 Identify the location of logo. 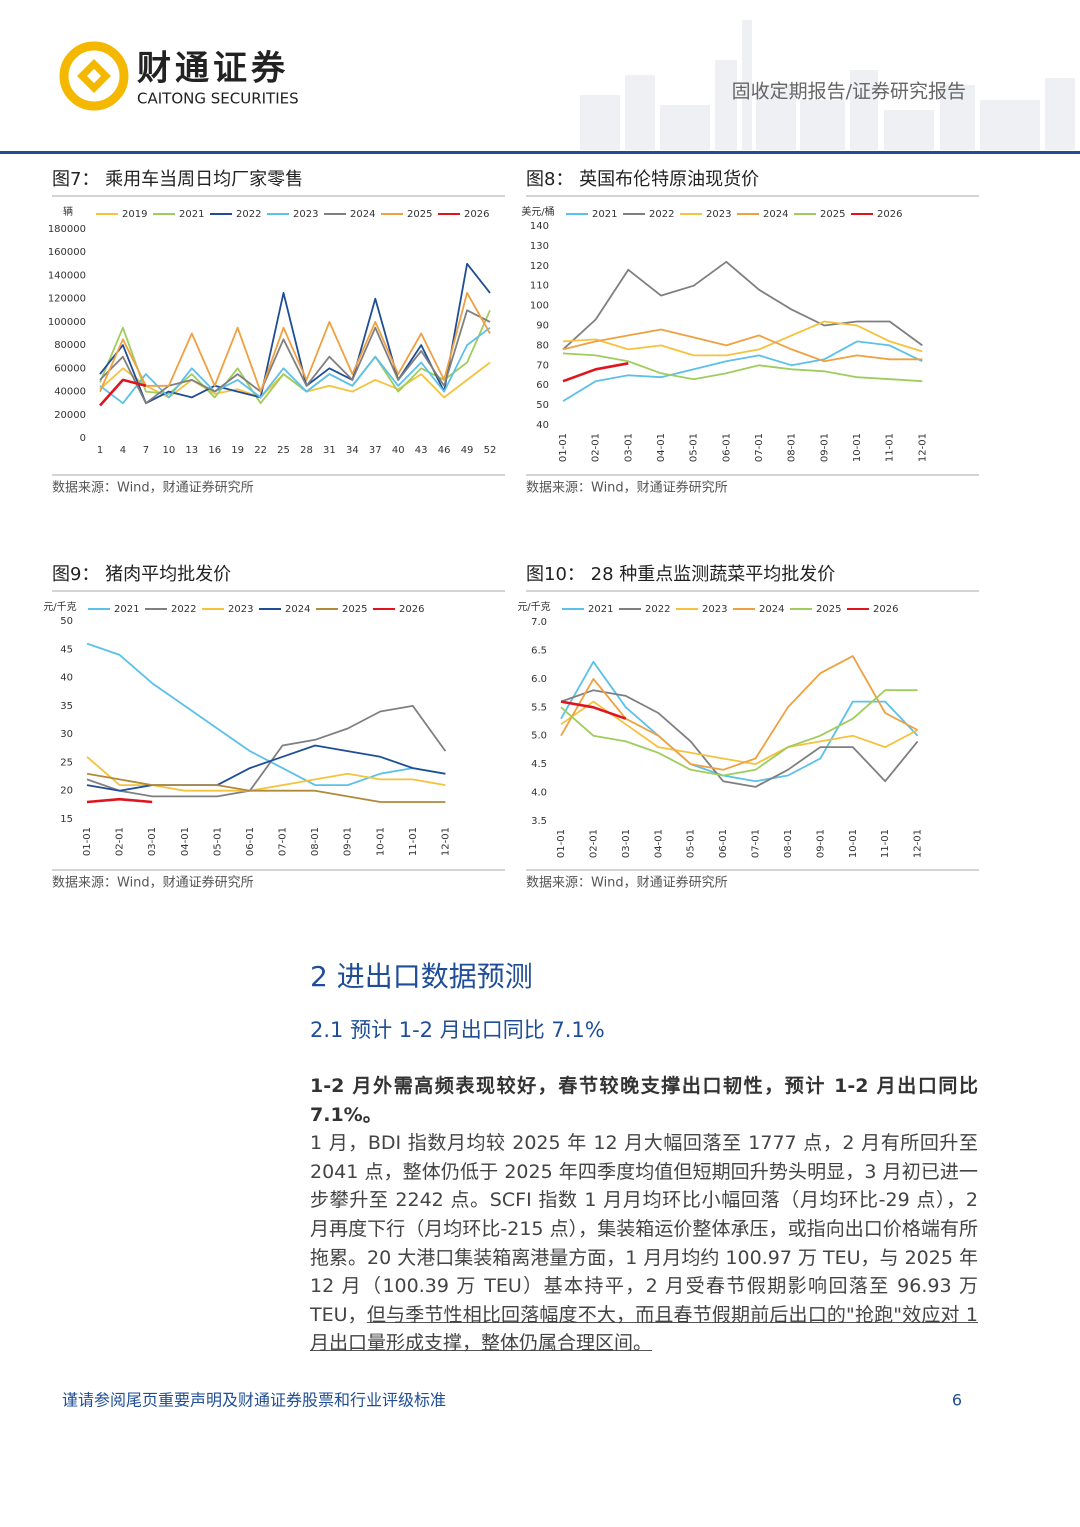
(94, 76).